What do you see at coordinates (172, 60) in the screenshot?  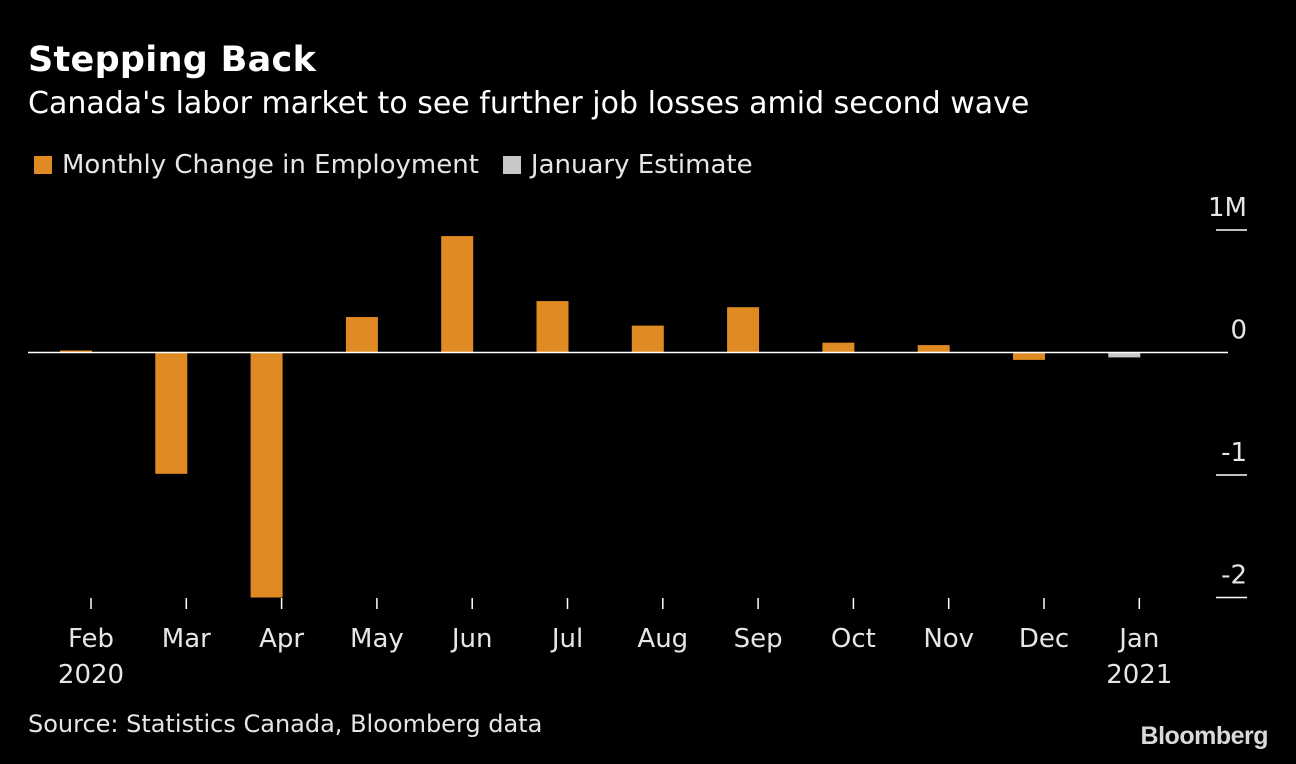 I see `chart-title: Stepping Back` at bounding box center [172, 60].